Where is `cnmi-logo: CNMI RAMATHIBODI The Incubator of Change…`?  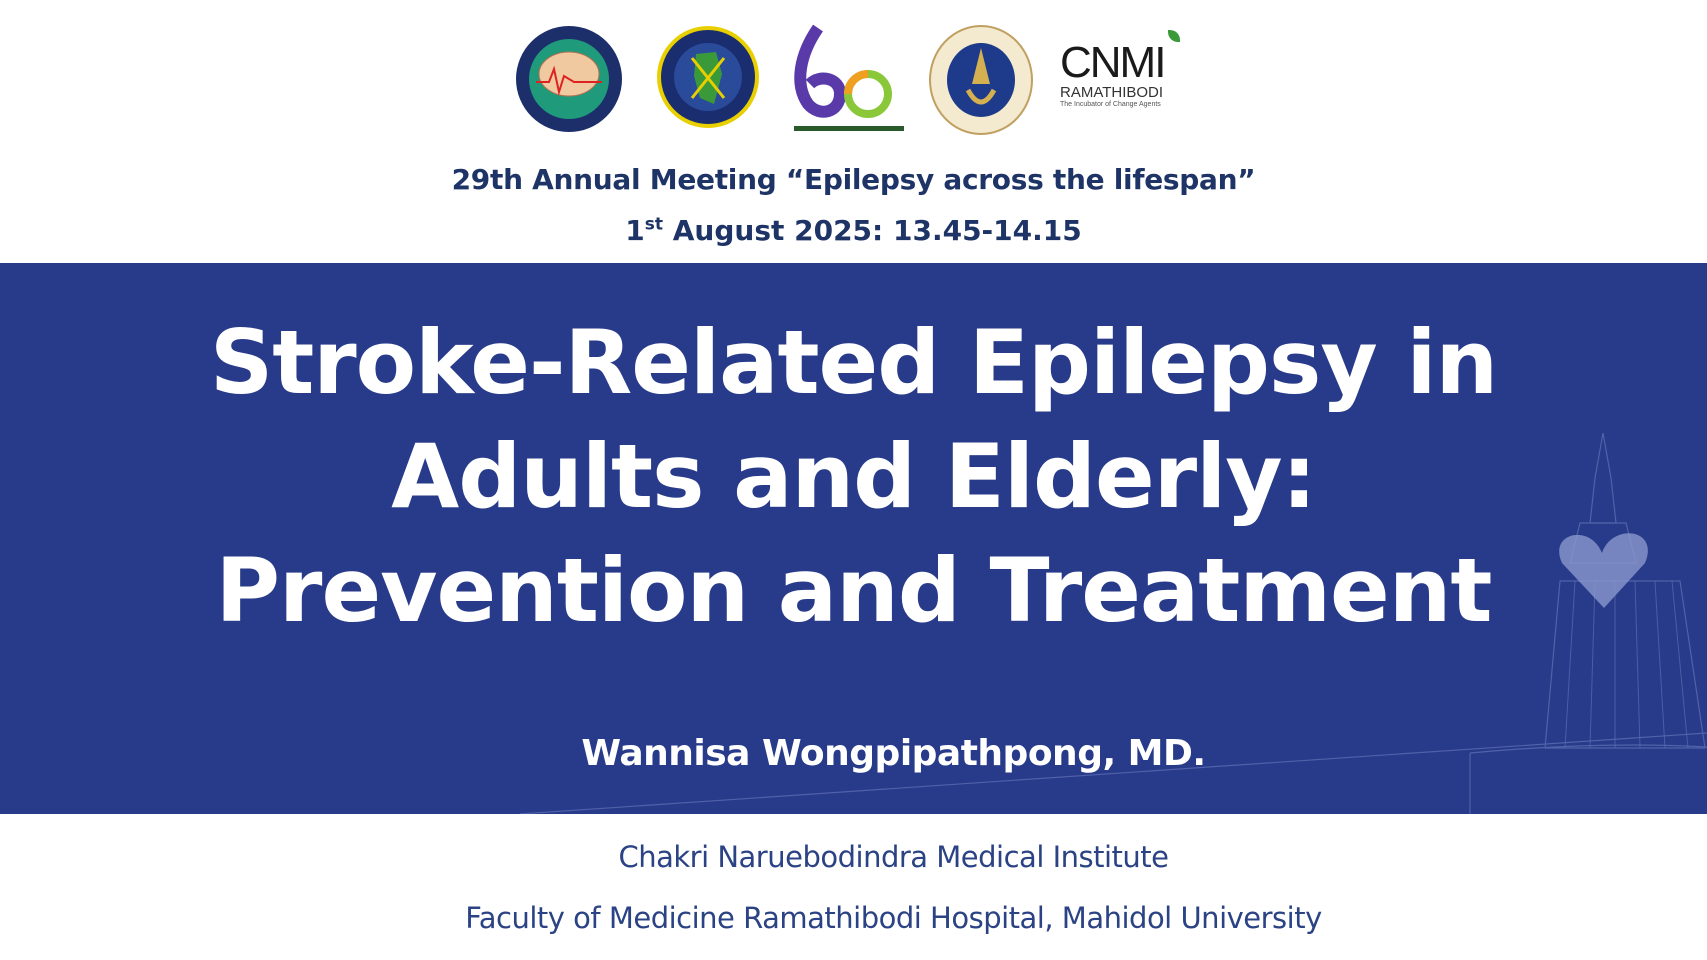 cnmi-logo: CNMI RAMATHIBODI The Incubator of Change… is located at coordinates (1130, 69).